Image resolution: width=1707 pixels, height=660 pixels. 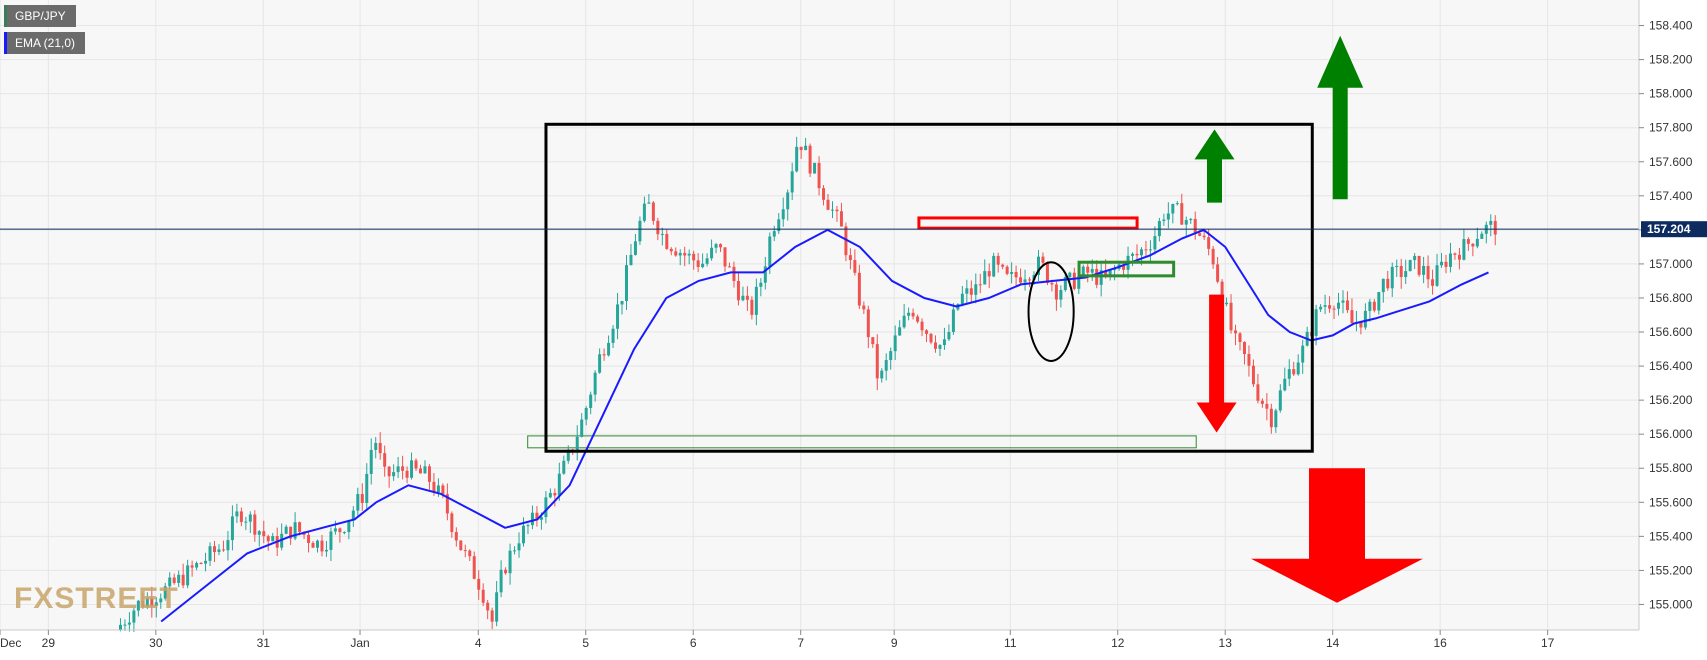 I want to click on small-support-zone, so click(x=1126, y=269).